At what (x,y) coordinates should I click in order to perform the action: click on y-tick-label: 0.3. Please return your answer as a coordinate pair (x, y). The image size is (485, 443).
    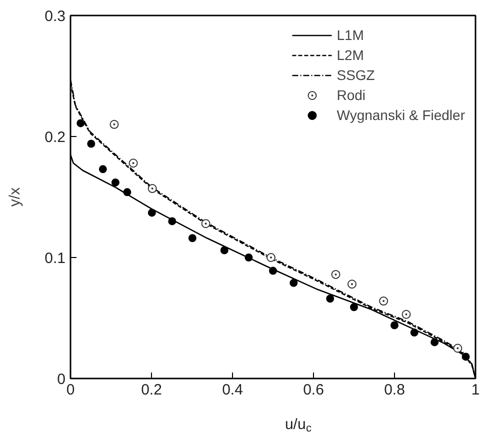
    Looking at the image, I should click on (55, 16).